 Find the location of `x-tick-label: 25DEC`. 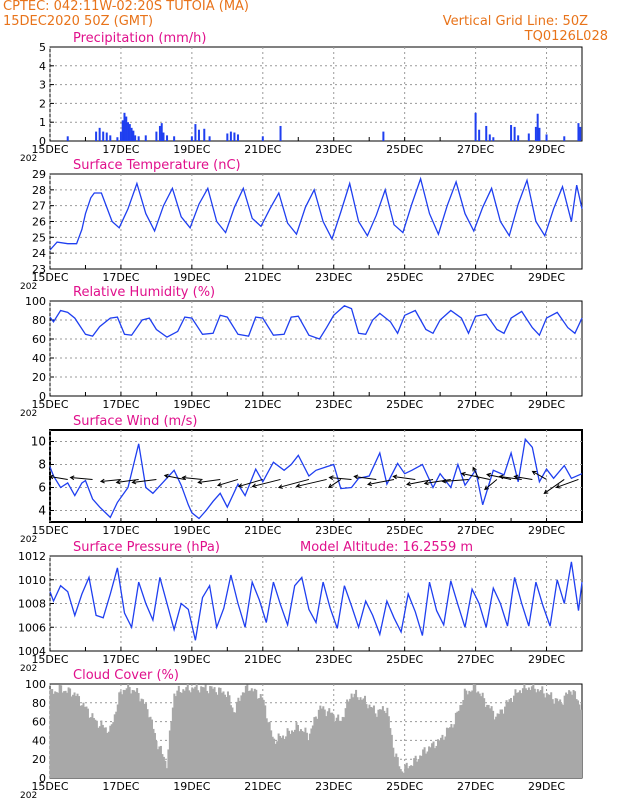

x-tick-label: 25DEC is located at coordinates (404, 786).